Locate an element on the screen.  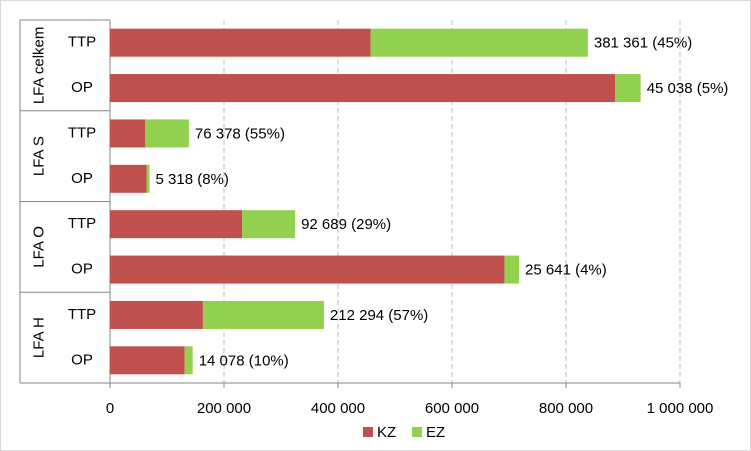
value-label: 92 689 (29%) is located at coordinates (346, 224).